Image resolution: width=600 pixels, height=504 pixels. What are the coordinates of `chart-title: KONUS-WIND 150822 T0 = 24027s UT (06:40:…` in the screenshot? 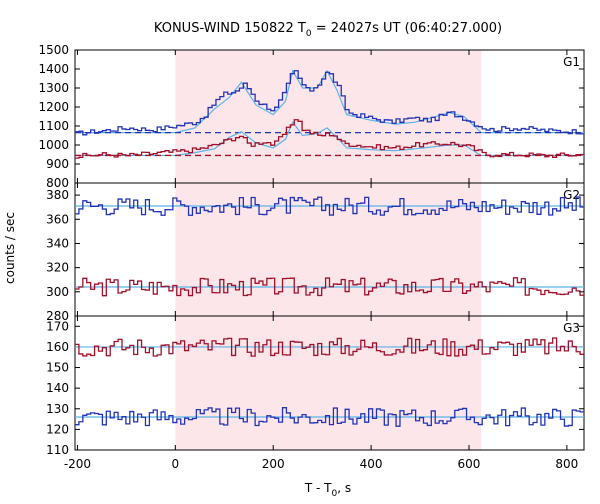 It's located at (328, 30).